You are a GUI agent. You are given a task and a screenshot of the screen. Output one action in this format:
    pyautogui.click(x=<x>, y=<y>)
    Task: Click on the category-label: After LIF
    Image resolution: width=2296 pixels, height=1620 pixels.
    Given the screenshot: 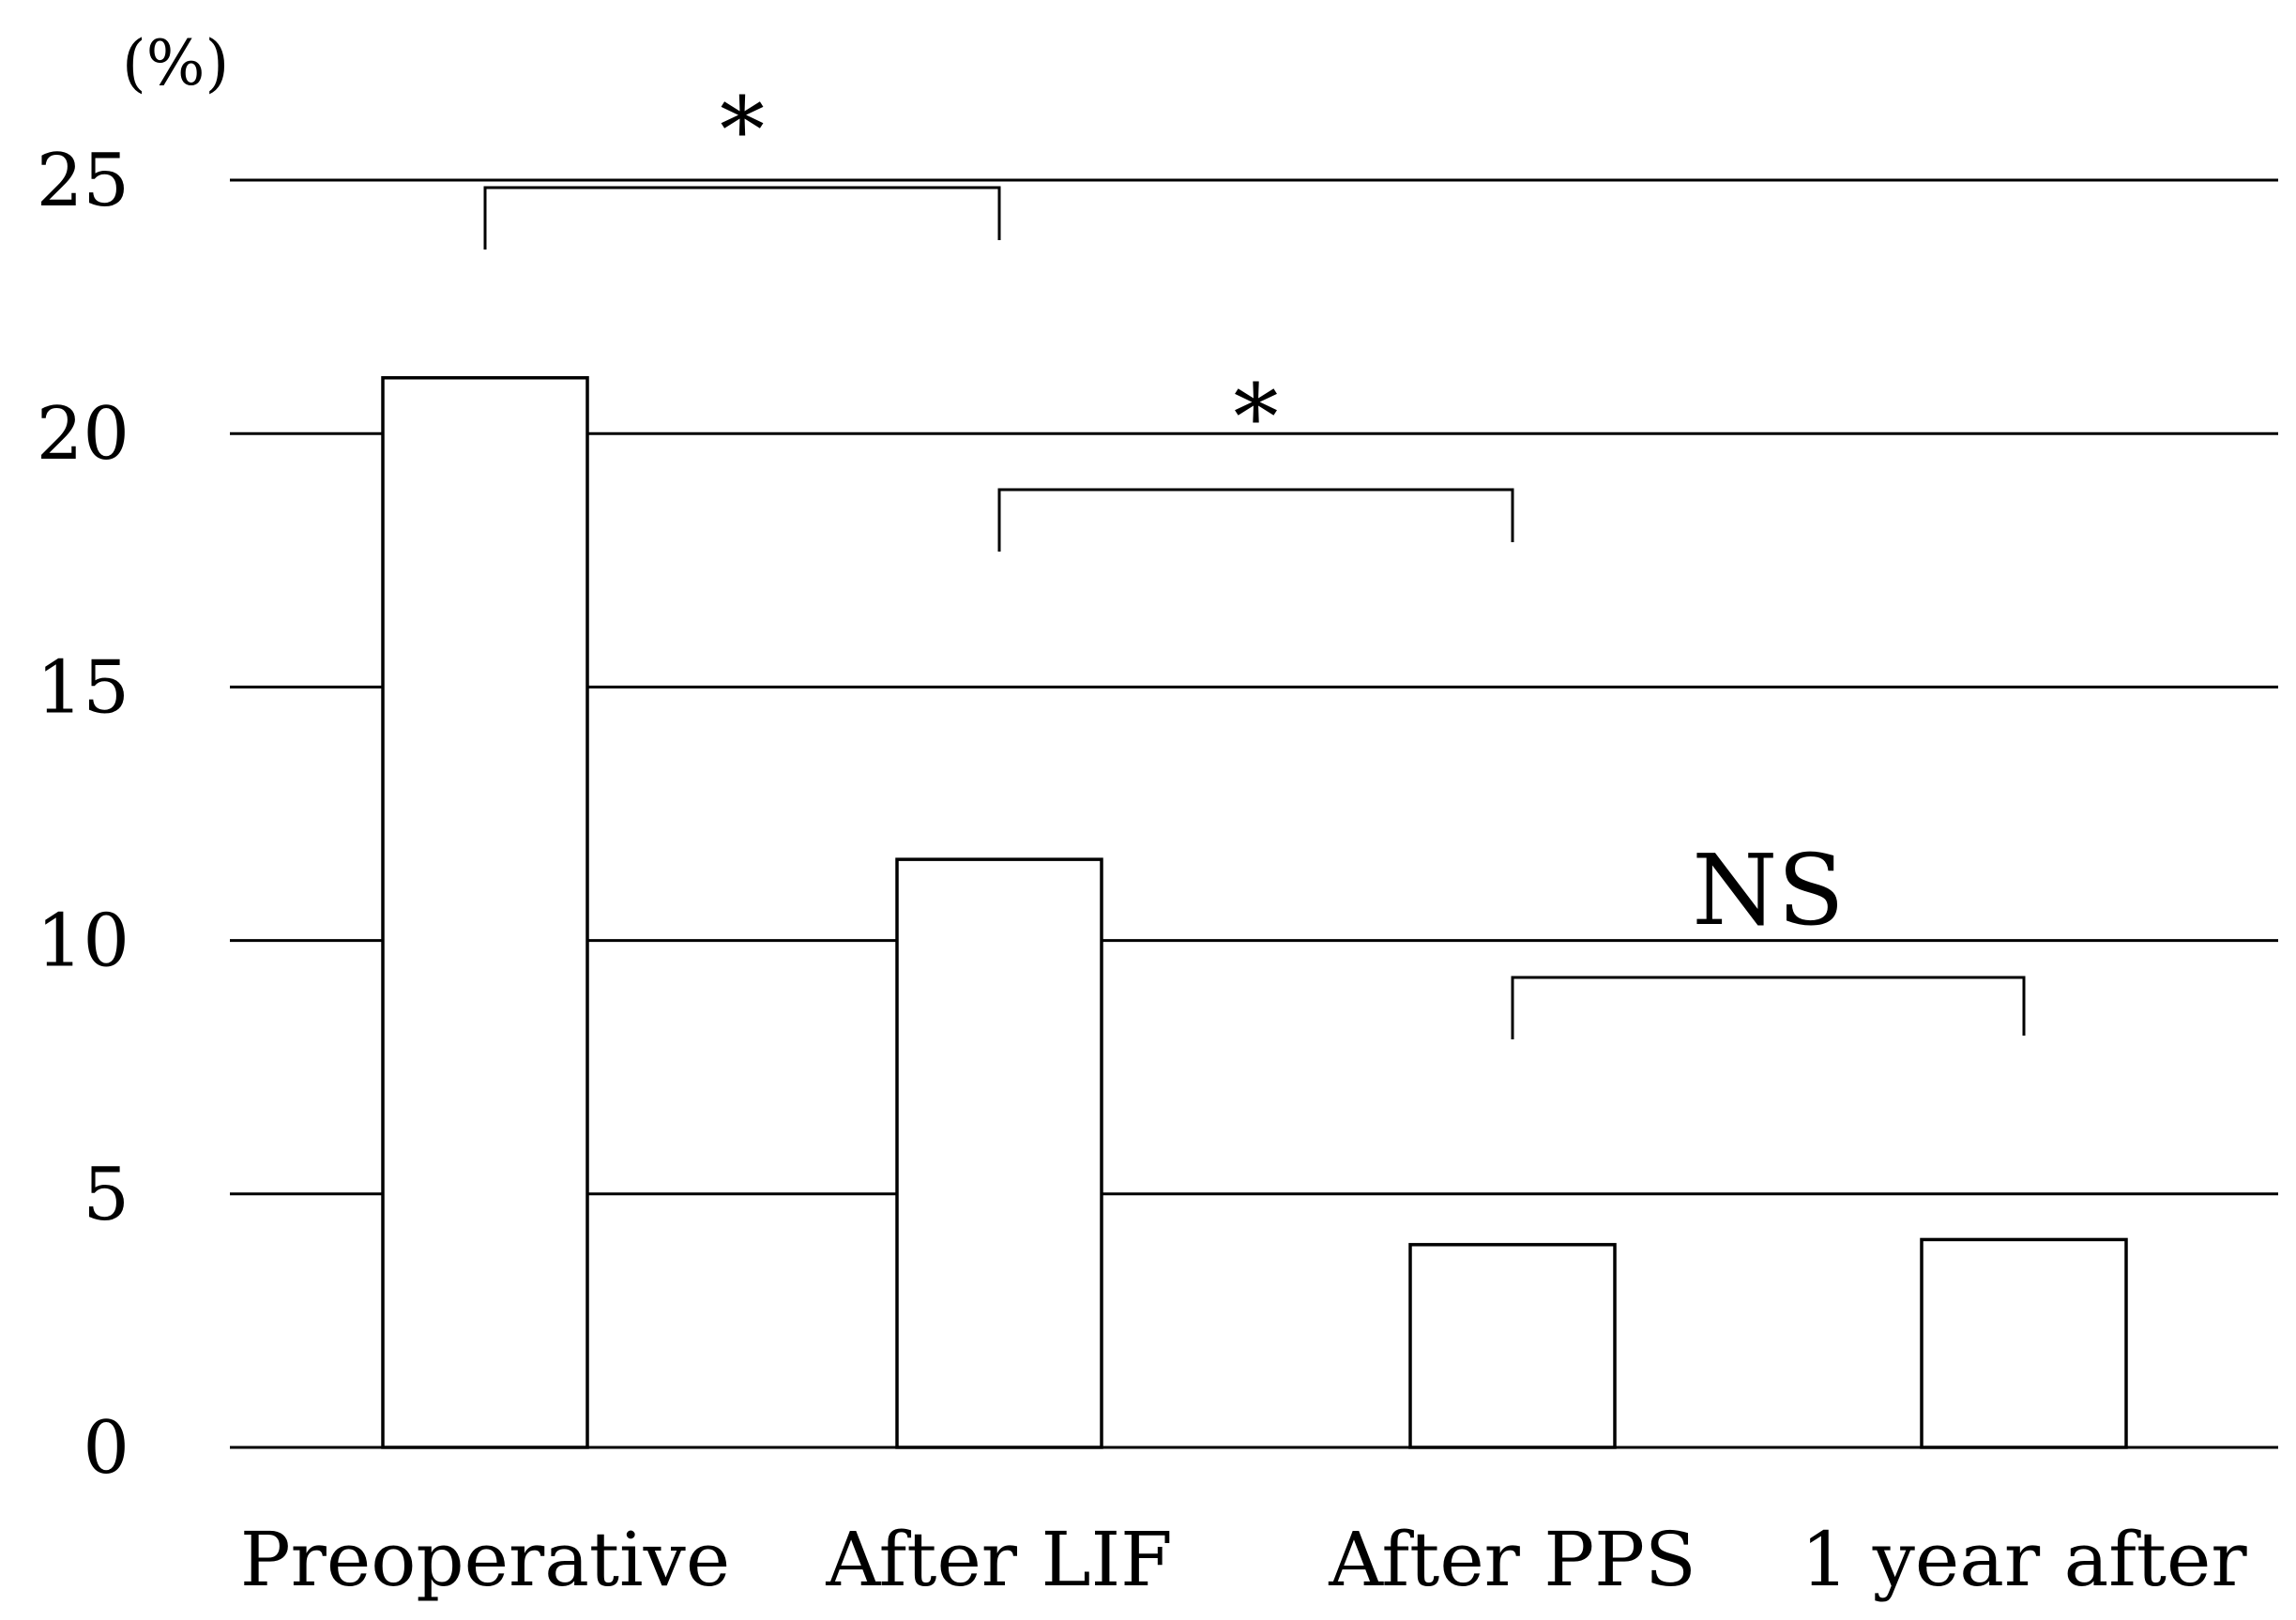 What is the action you would take?
    pyautogui.click(x=998, y=1559)
    